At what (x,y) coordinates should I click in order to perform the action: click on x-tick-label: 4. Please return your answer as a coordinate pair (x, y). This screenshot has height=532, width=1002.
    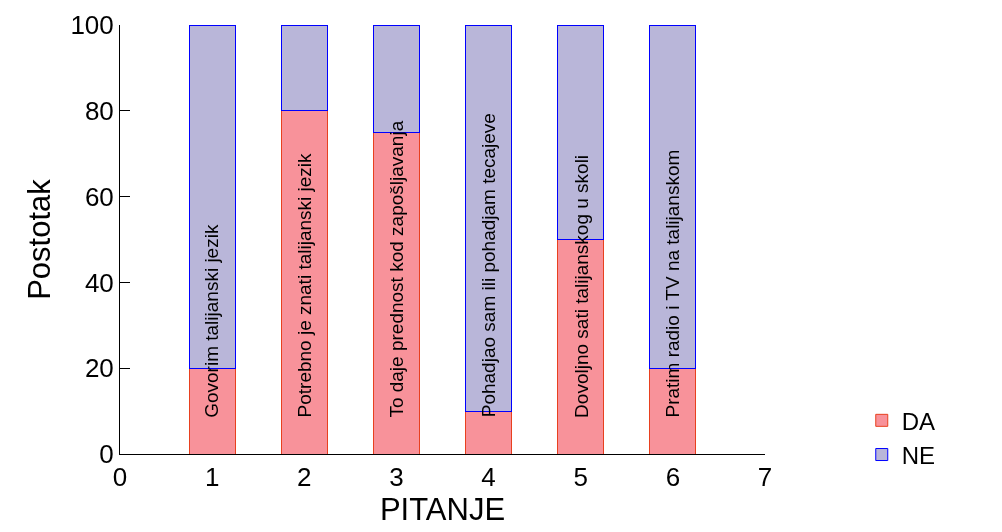
    Looking at the image, I should click on (488, 477).